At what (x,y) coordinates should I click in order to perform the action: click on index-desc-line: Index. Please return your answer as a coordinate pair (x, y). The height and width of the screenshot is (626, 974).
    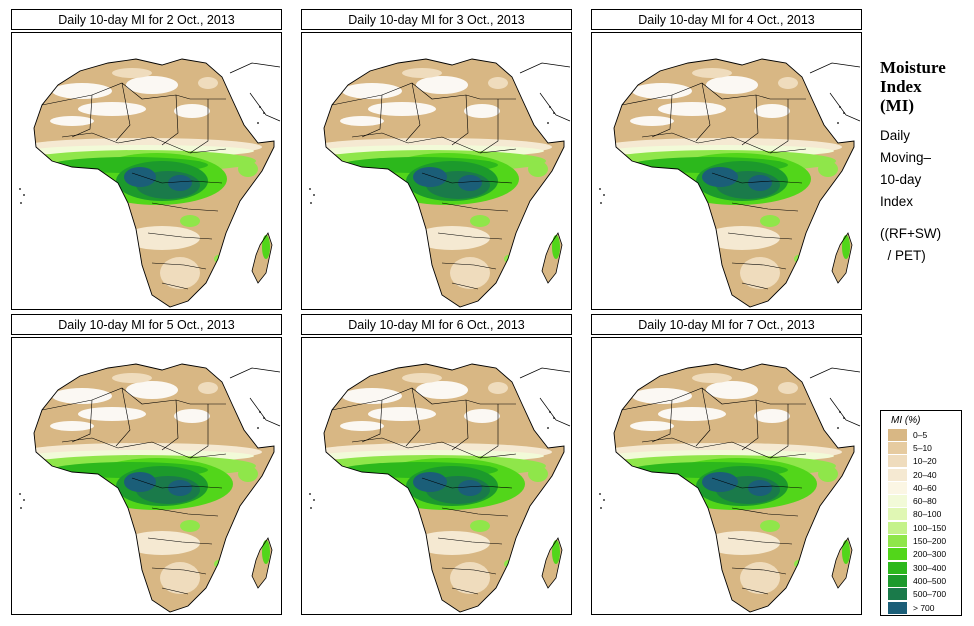
    Looking at the image, I should click on (897, 201).